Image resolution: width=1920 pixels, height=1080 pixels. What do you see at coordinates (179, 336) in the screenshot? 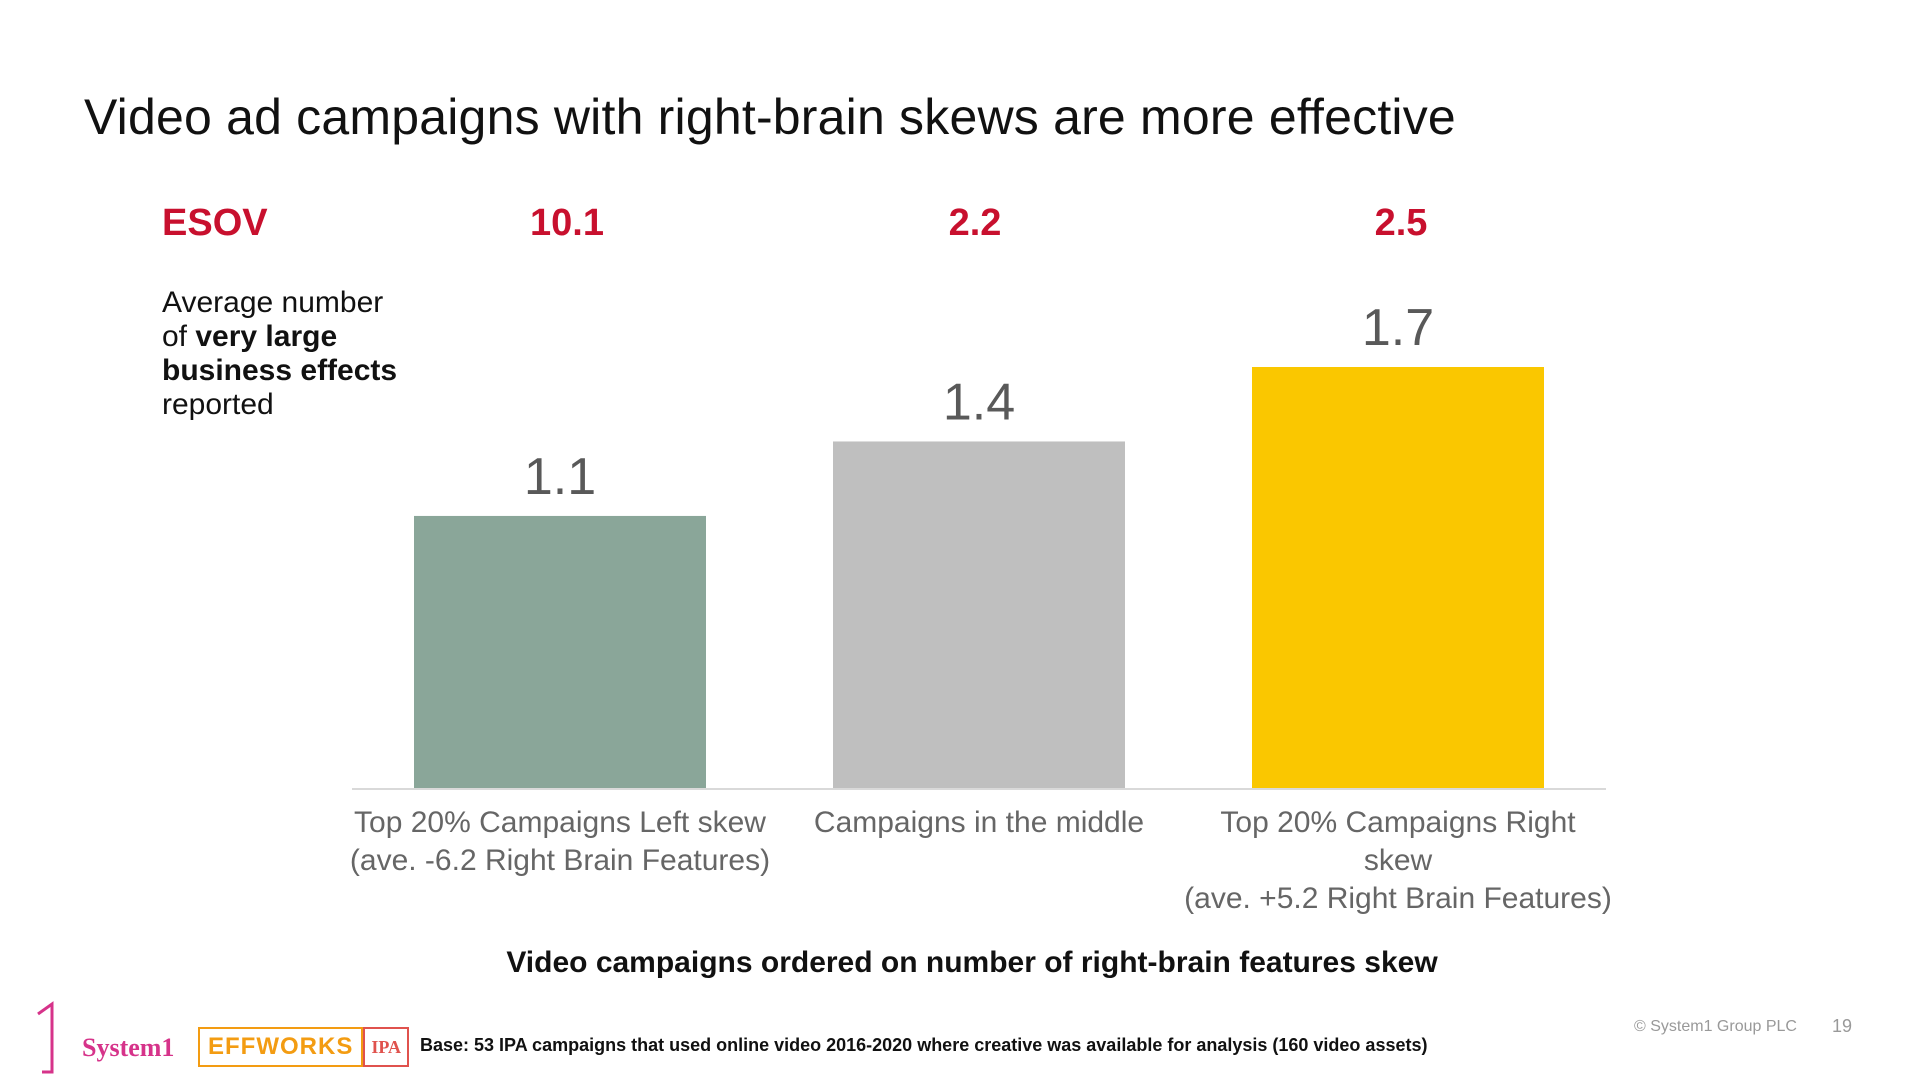
I see `side-note-line2-pre: of` at bounding box center [179, 336].